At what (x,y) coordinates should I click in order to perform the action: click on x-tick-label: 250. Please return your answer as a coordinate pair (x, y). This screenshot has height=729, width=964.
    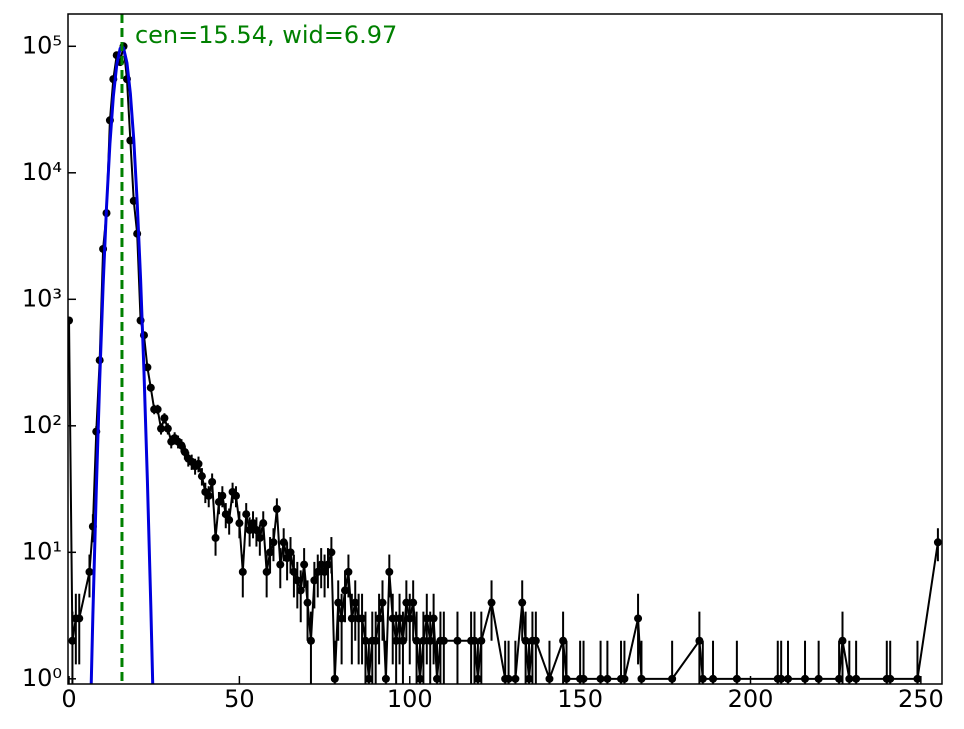
    Looking at the image, I should click on (921, 699).